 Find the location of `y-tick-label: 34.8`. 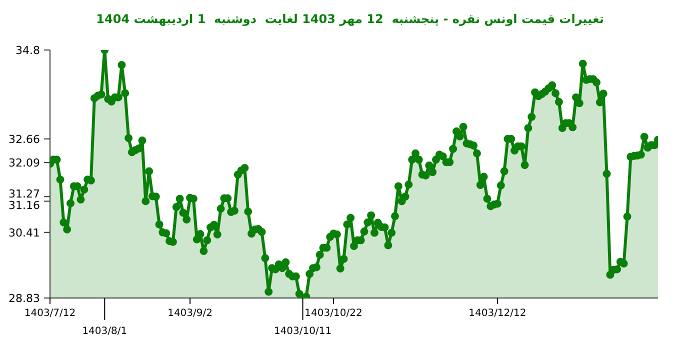

y-tick-label: 34.8 is located at coordinates (28, 50).